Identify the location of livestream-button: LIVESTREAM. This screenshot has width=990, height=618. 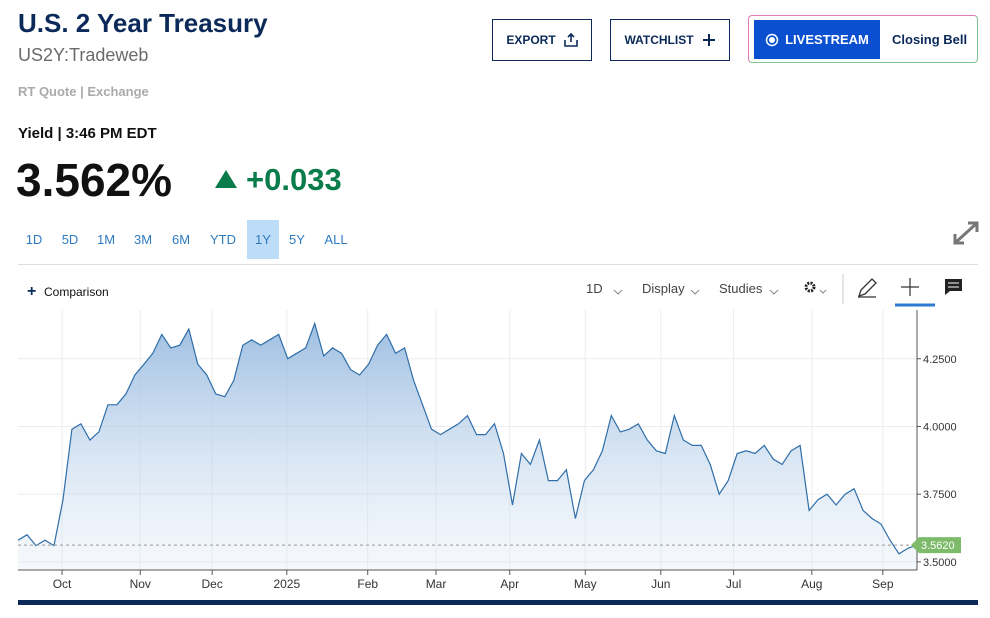
(817, 39).